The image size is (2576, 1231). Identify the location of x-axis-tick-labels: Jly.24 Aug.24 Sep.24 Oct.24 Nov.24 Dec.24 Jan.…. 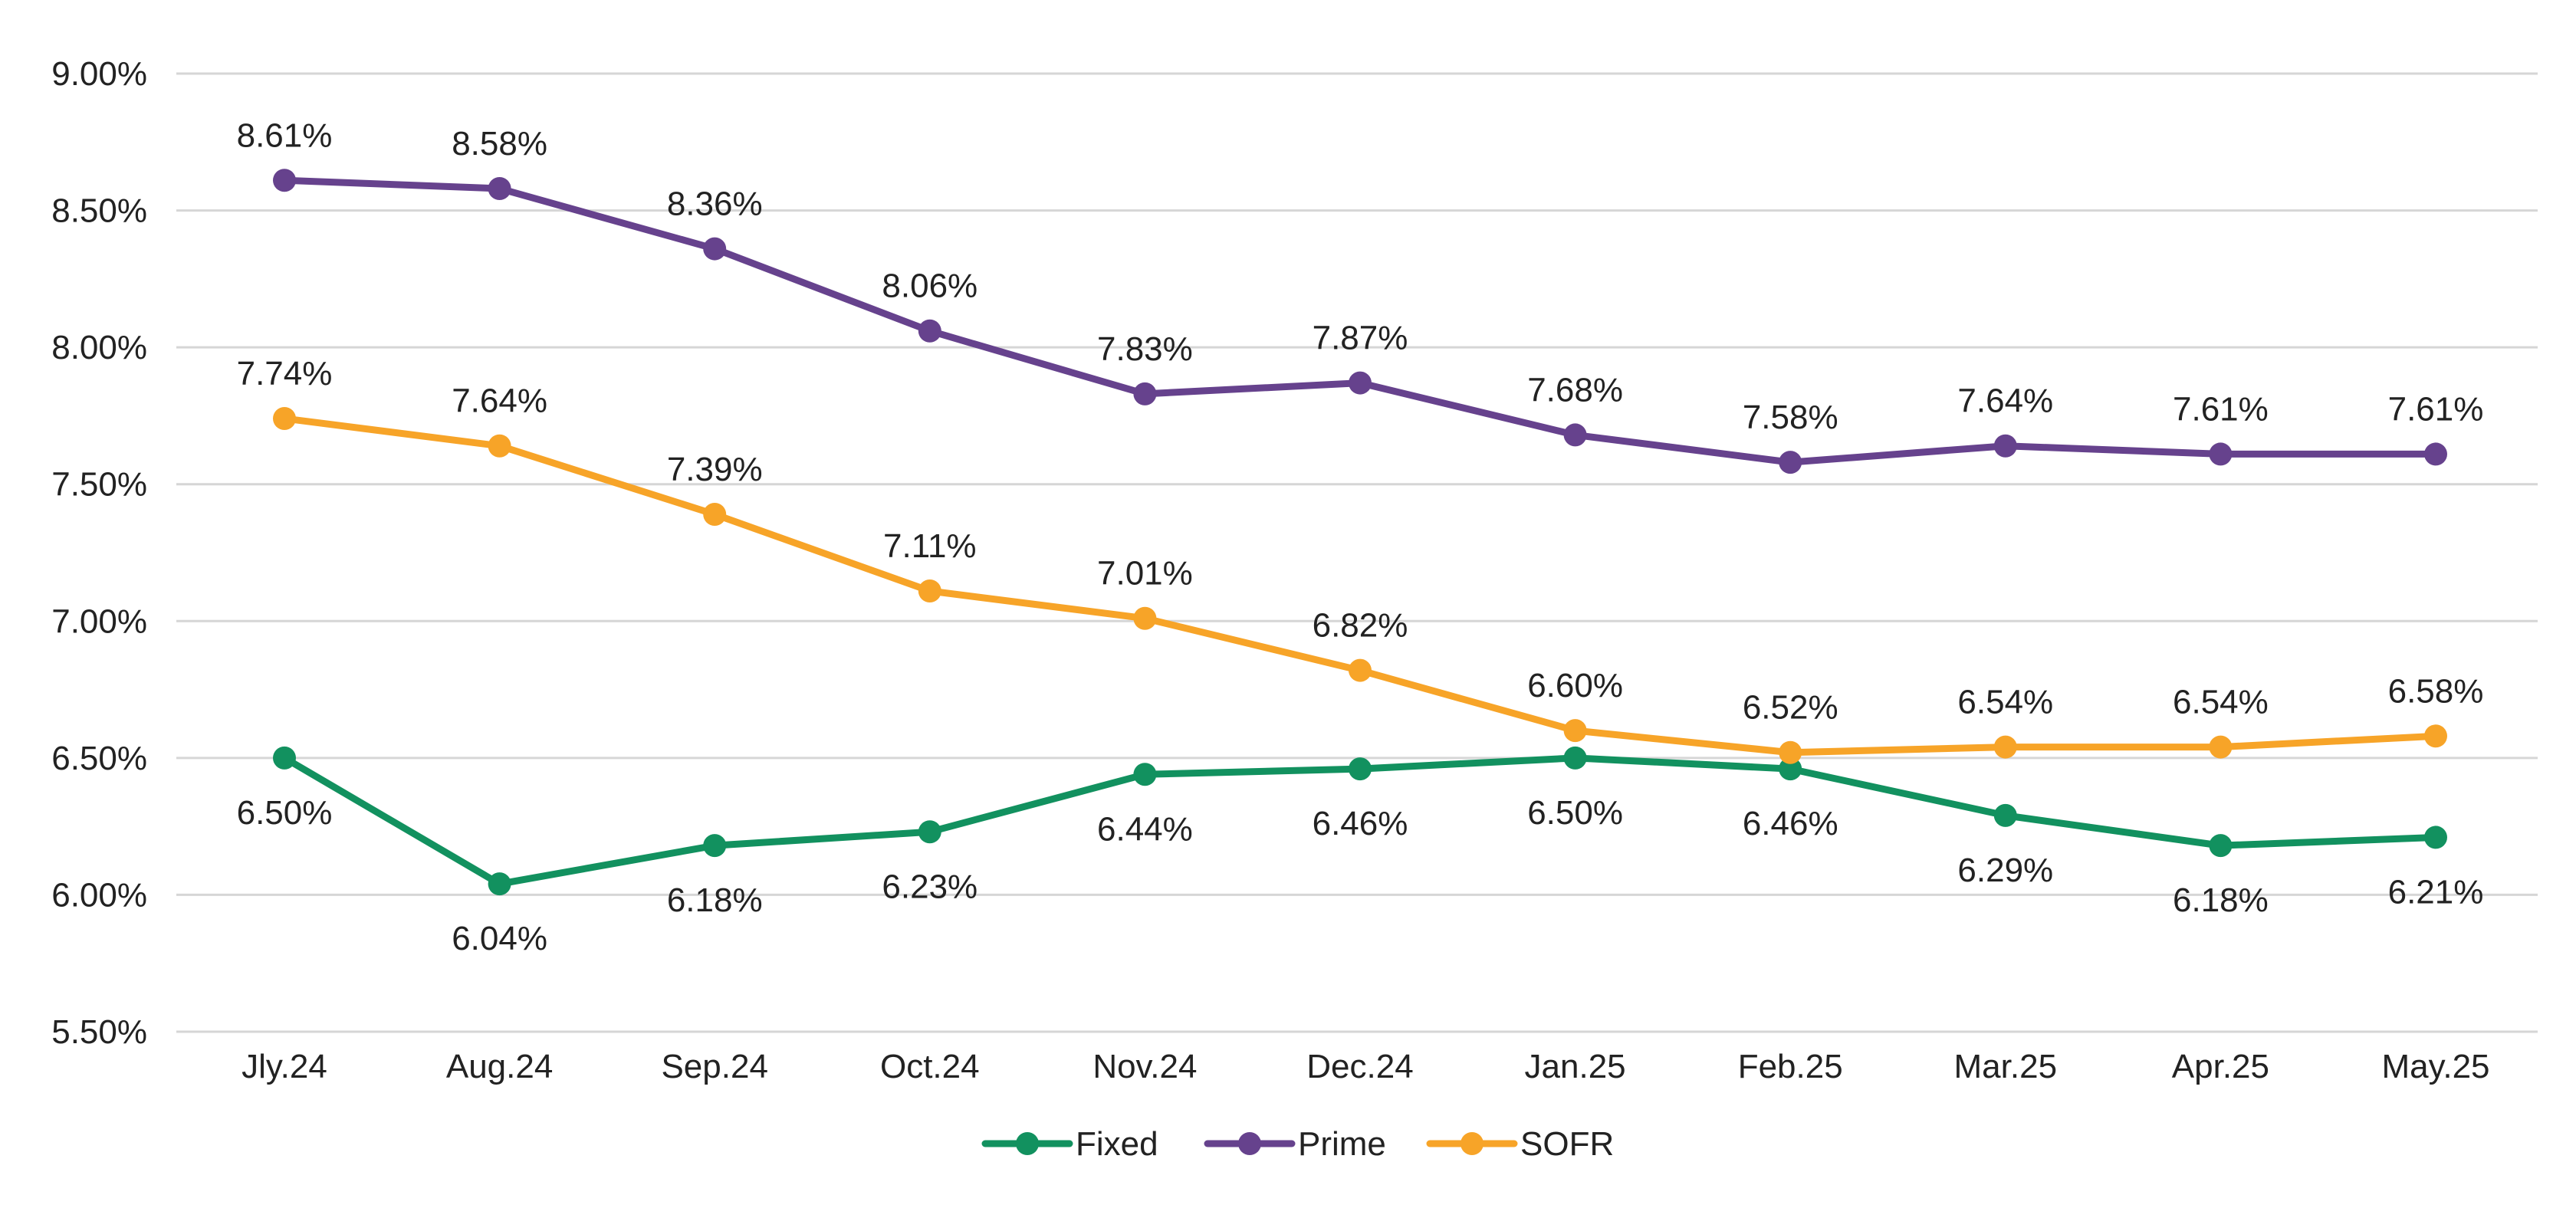
(1366, 1066).